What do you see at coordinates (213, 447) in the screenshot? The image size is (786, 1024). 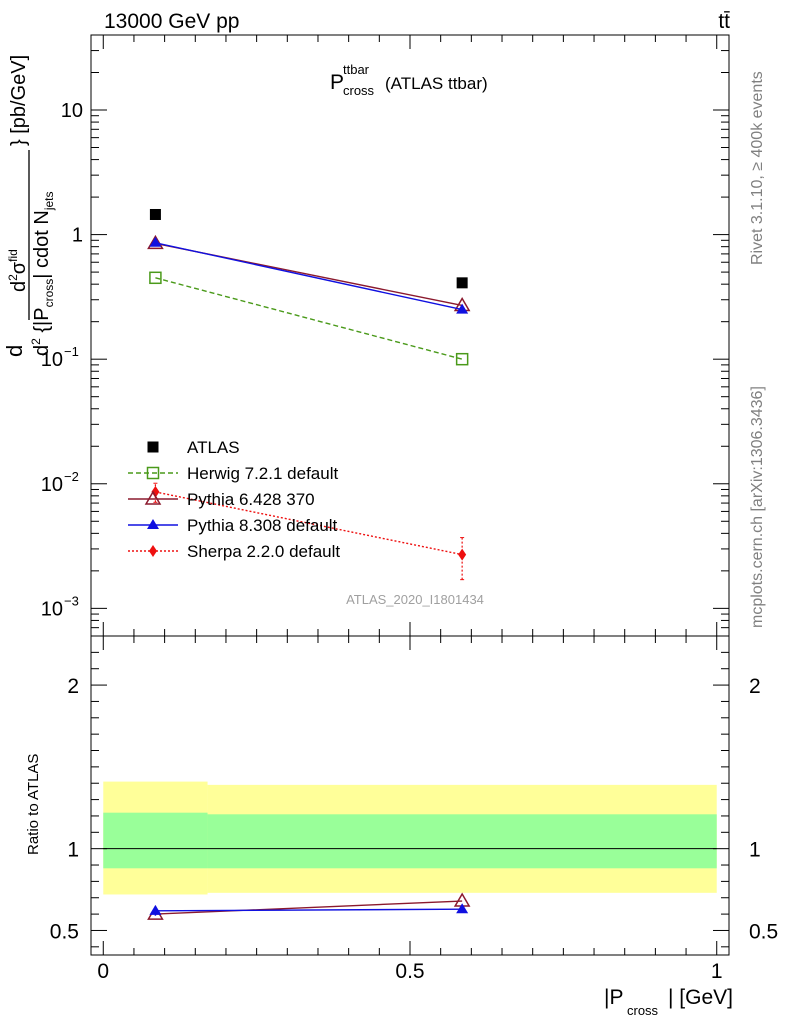 I see `legend-label: ATLAS` at bounding box center [213, 447].